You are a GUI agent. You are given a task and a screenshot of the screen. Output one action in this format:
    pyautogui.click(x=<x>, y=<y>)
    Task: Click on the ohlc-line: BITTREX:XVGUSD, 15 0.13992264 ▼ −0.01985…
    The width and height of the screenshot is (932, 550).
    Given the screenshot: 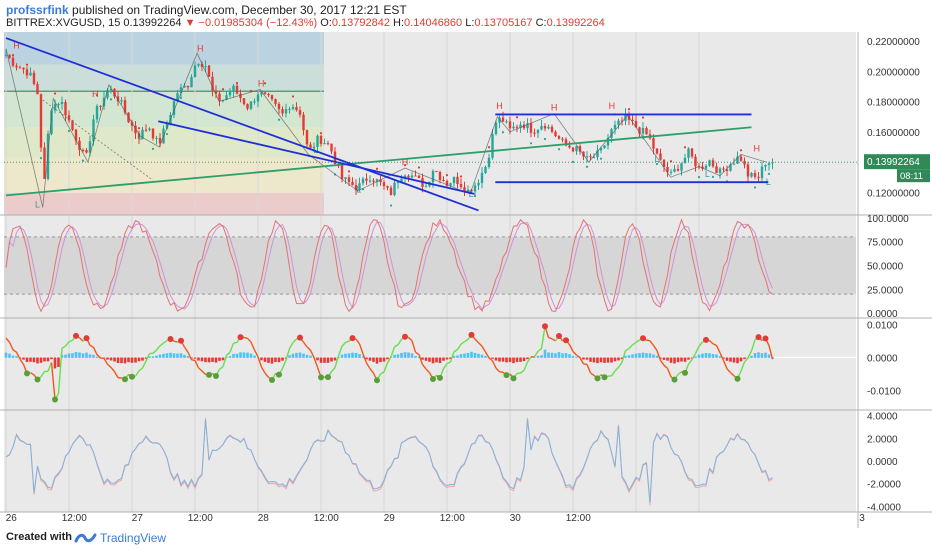 What is the action you would take?
    pyautogui.click(x=305, y=23)
    